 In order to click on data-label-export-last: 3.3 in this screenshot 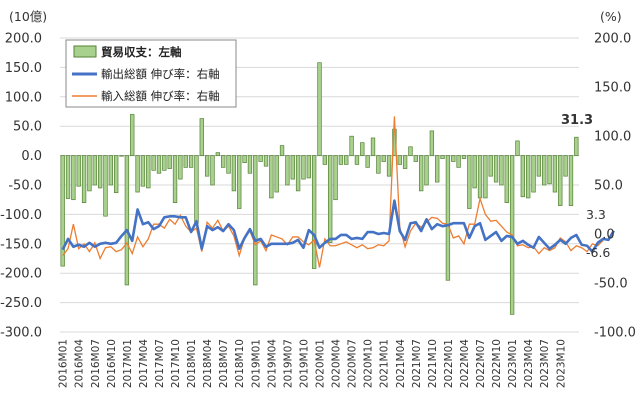, I will do `click(596, 214)`.